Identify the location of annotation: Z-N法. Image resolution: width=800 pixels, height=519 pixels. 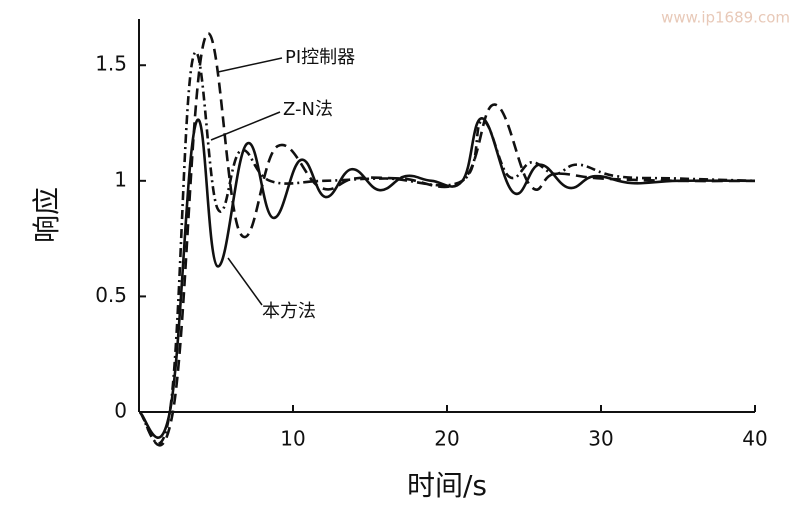
(308, 109).